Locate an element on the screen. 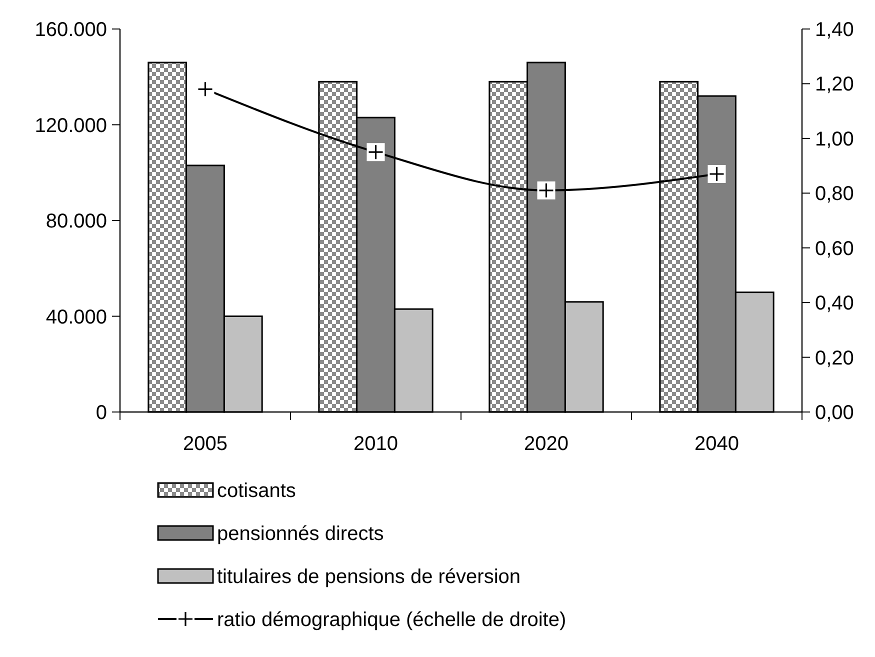 This screenshot has height=657, width=875. y-tick-label: 160.000 is located at coordinates (70, 30).